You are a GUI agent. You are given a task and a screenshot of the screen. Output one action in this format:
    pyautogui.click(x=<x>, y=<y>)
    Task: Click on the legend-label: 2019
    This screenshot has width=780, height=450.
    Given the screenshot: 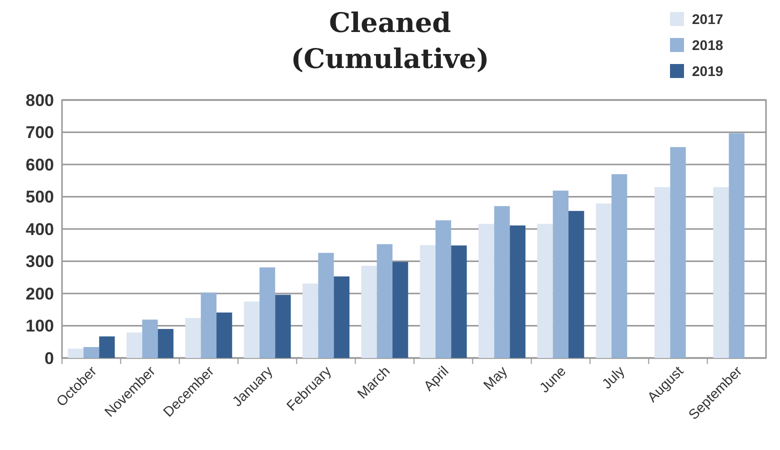 What is the action you would take?
    pyautogui.click(x=708, y=71)
    